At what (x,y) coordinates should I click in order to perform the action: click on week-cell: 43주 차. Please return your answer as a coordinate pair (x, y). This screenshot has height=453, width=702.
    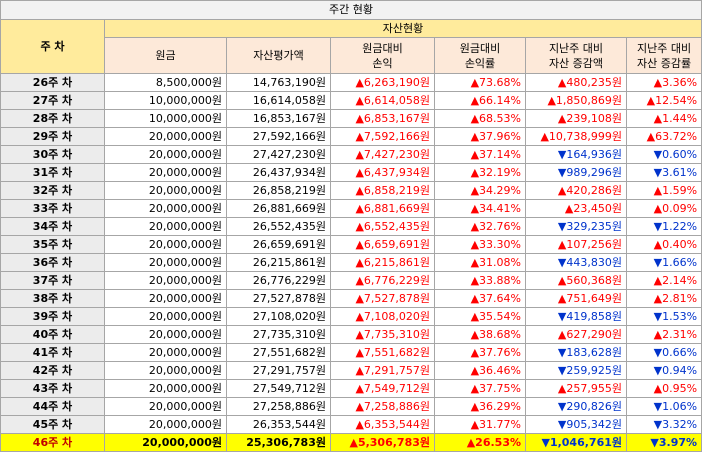
    Looking at the image, I should click on (52, 388).